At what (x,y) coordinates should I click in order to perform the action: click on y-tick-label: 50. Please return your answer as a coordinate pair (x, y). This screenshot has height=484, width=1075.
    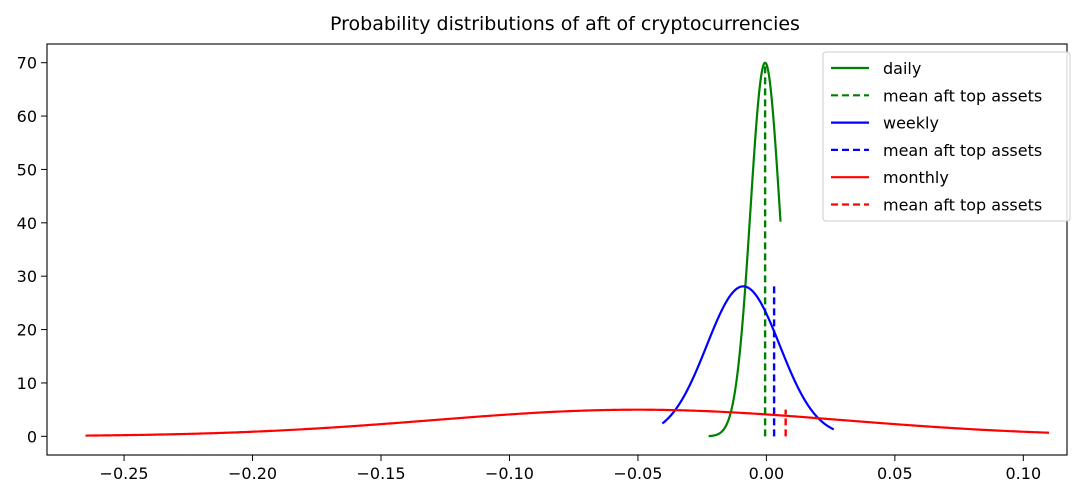
    Looking at the image, I should click on (27, 169).